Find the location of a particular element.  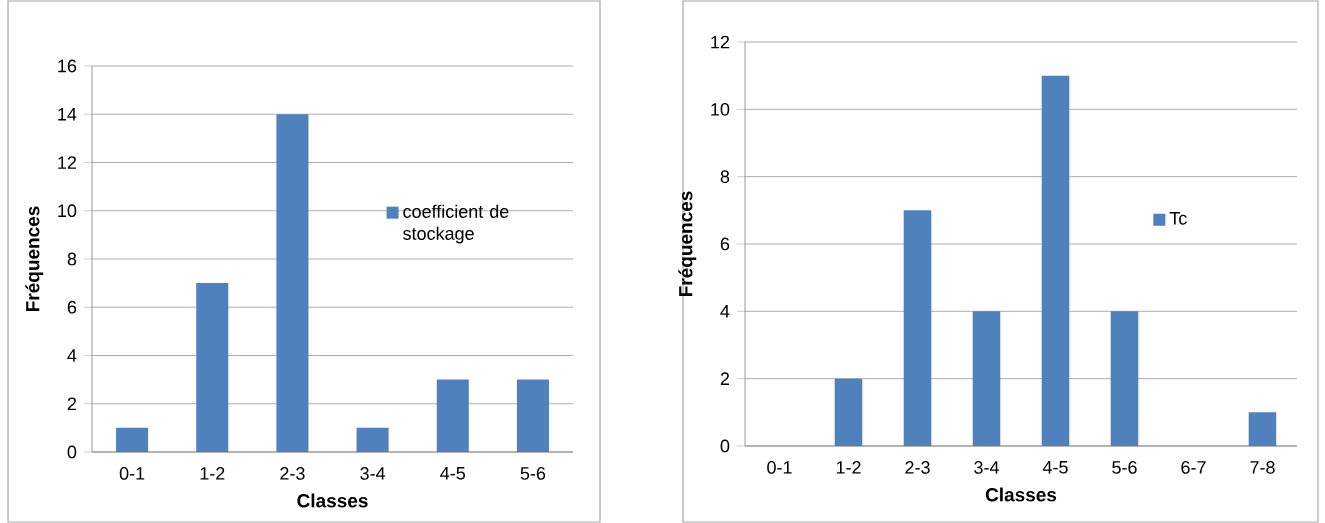

y-tick-label: 16 is located at coordinates (67, 66).